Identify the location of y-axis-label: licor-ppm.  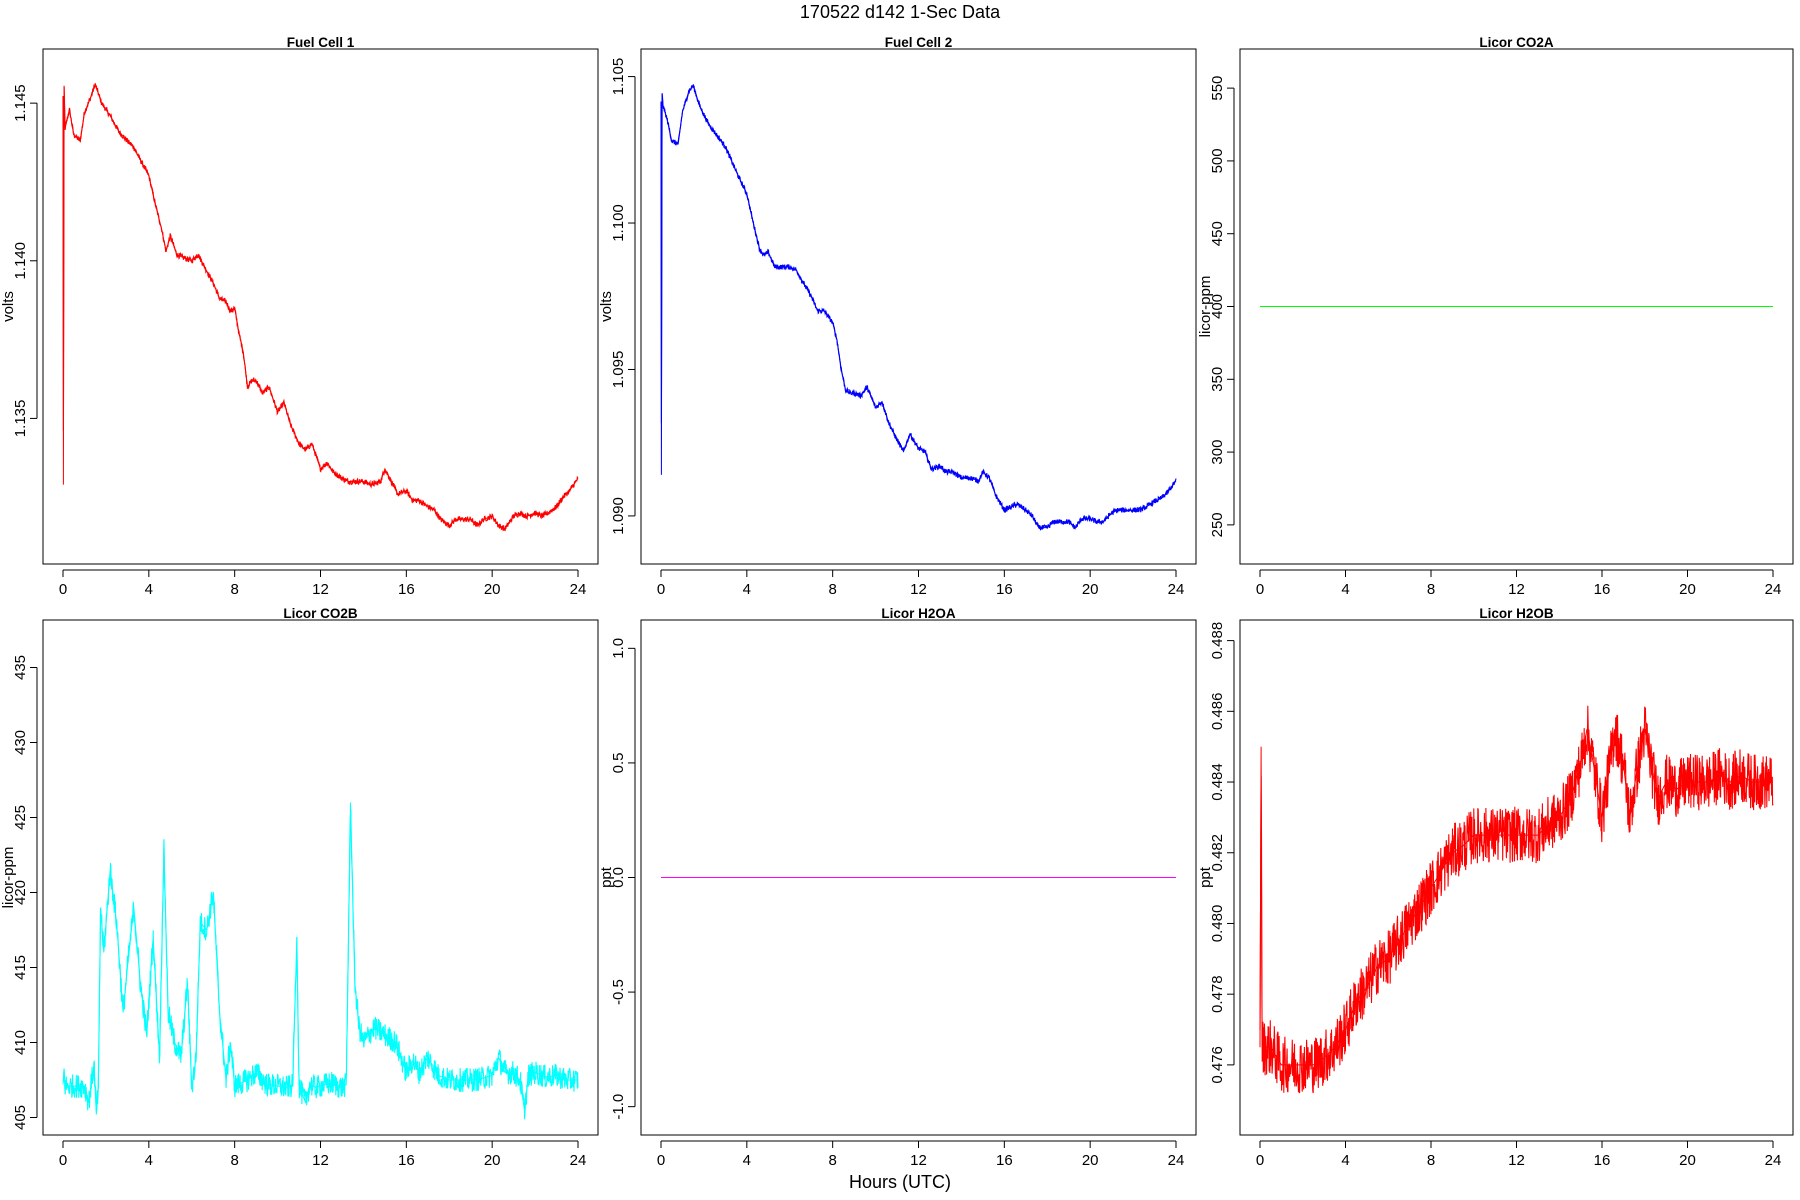
(8, 878).